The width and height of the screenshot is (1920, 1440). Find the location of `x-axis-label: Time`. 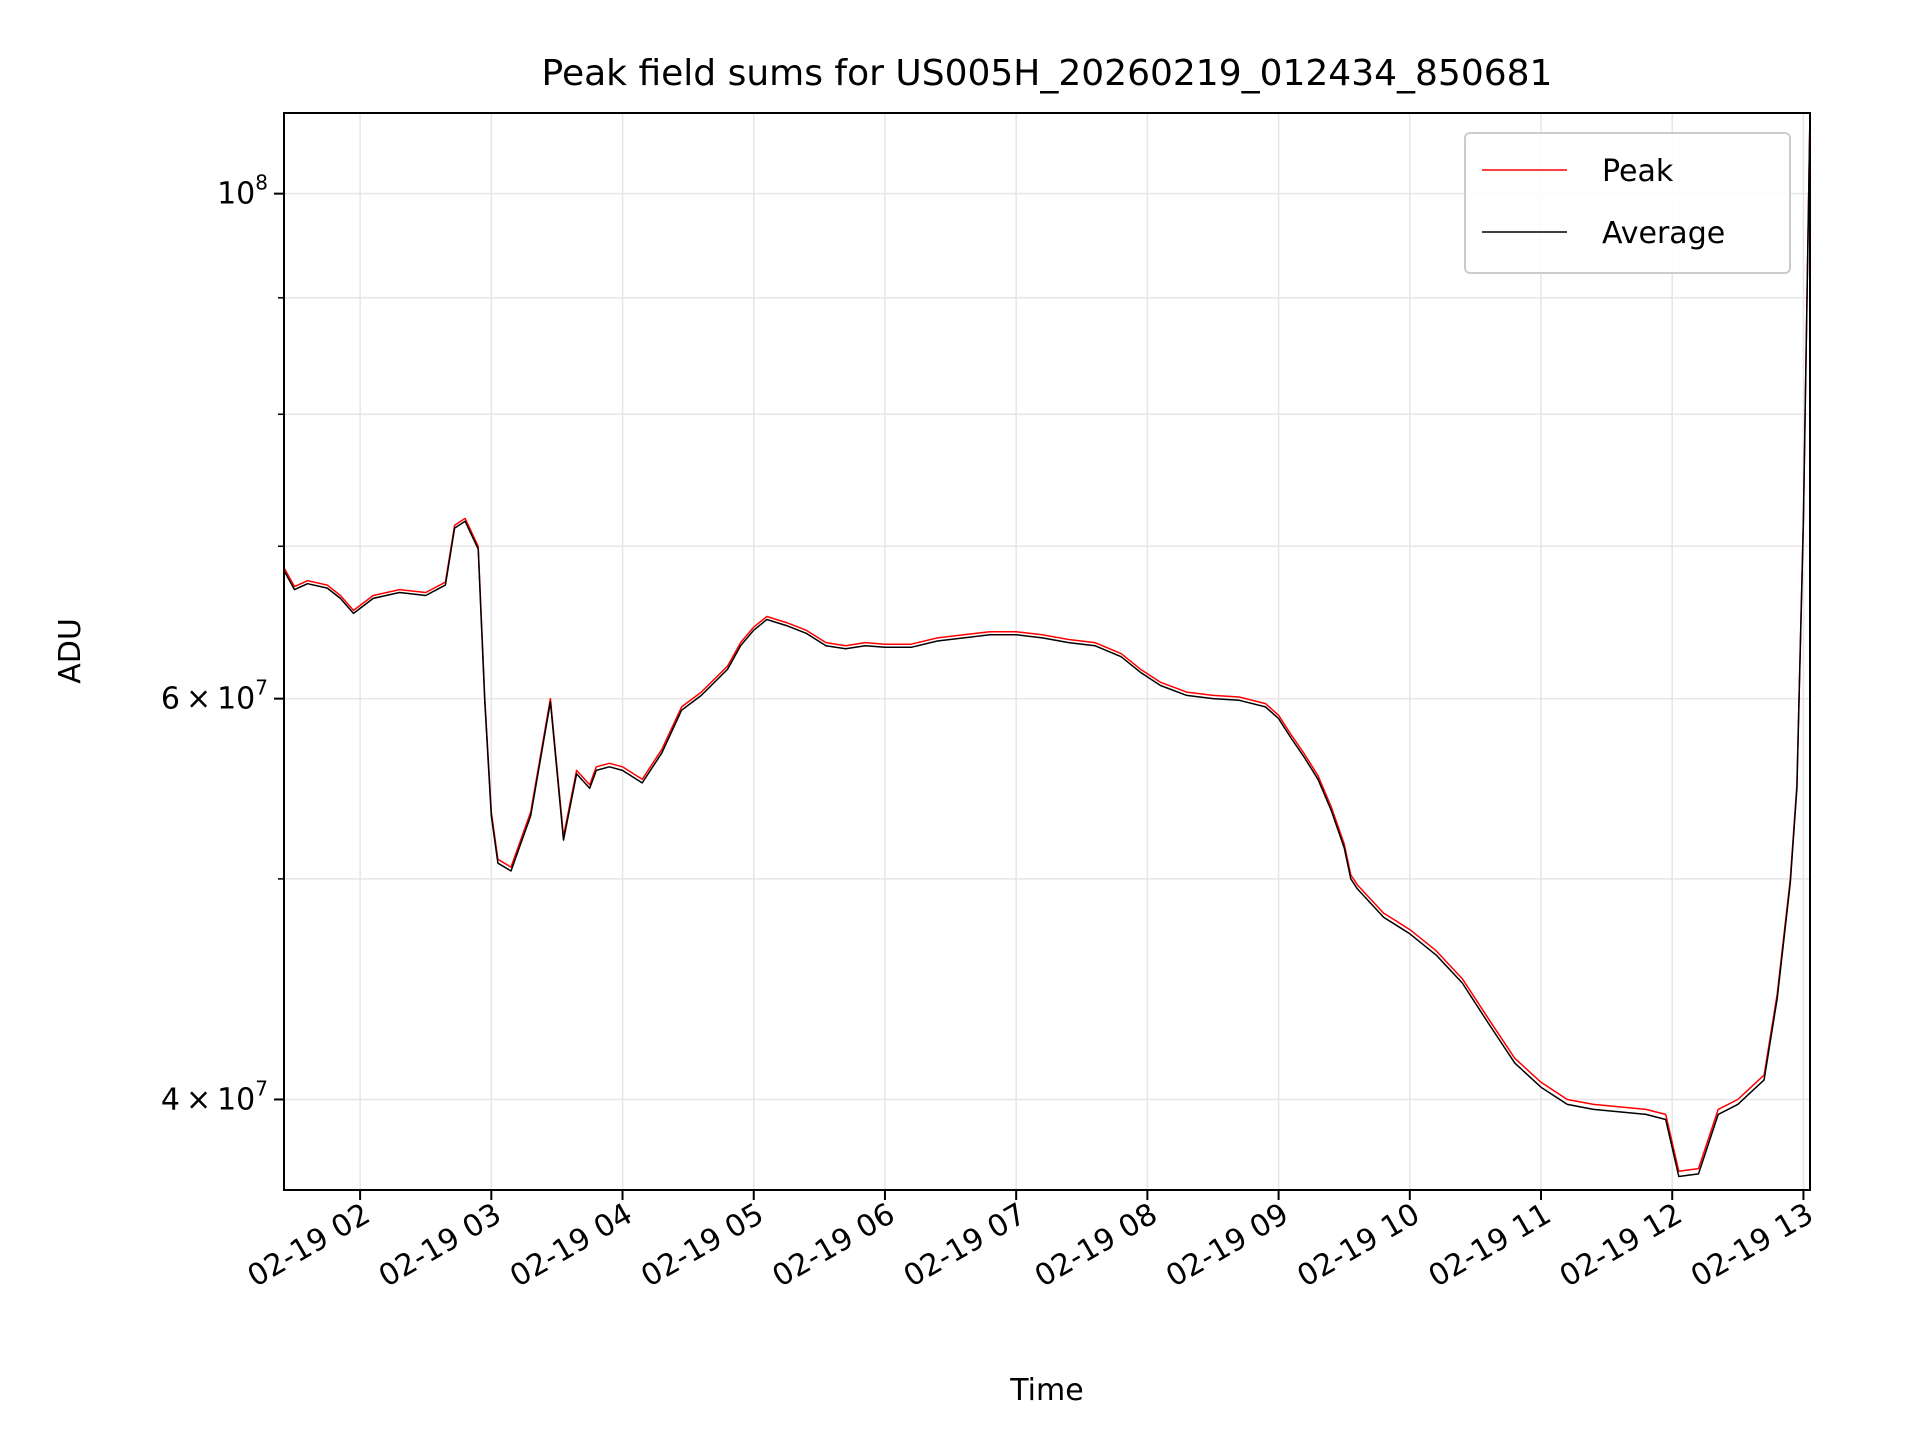

x-axis-label: Time is located at coordinates (1046, 1390).